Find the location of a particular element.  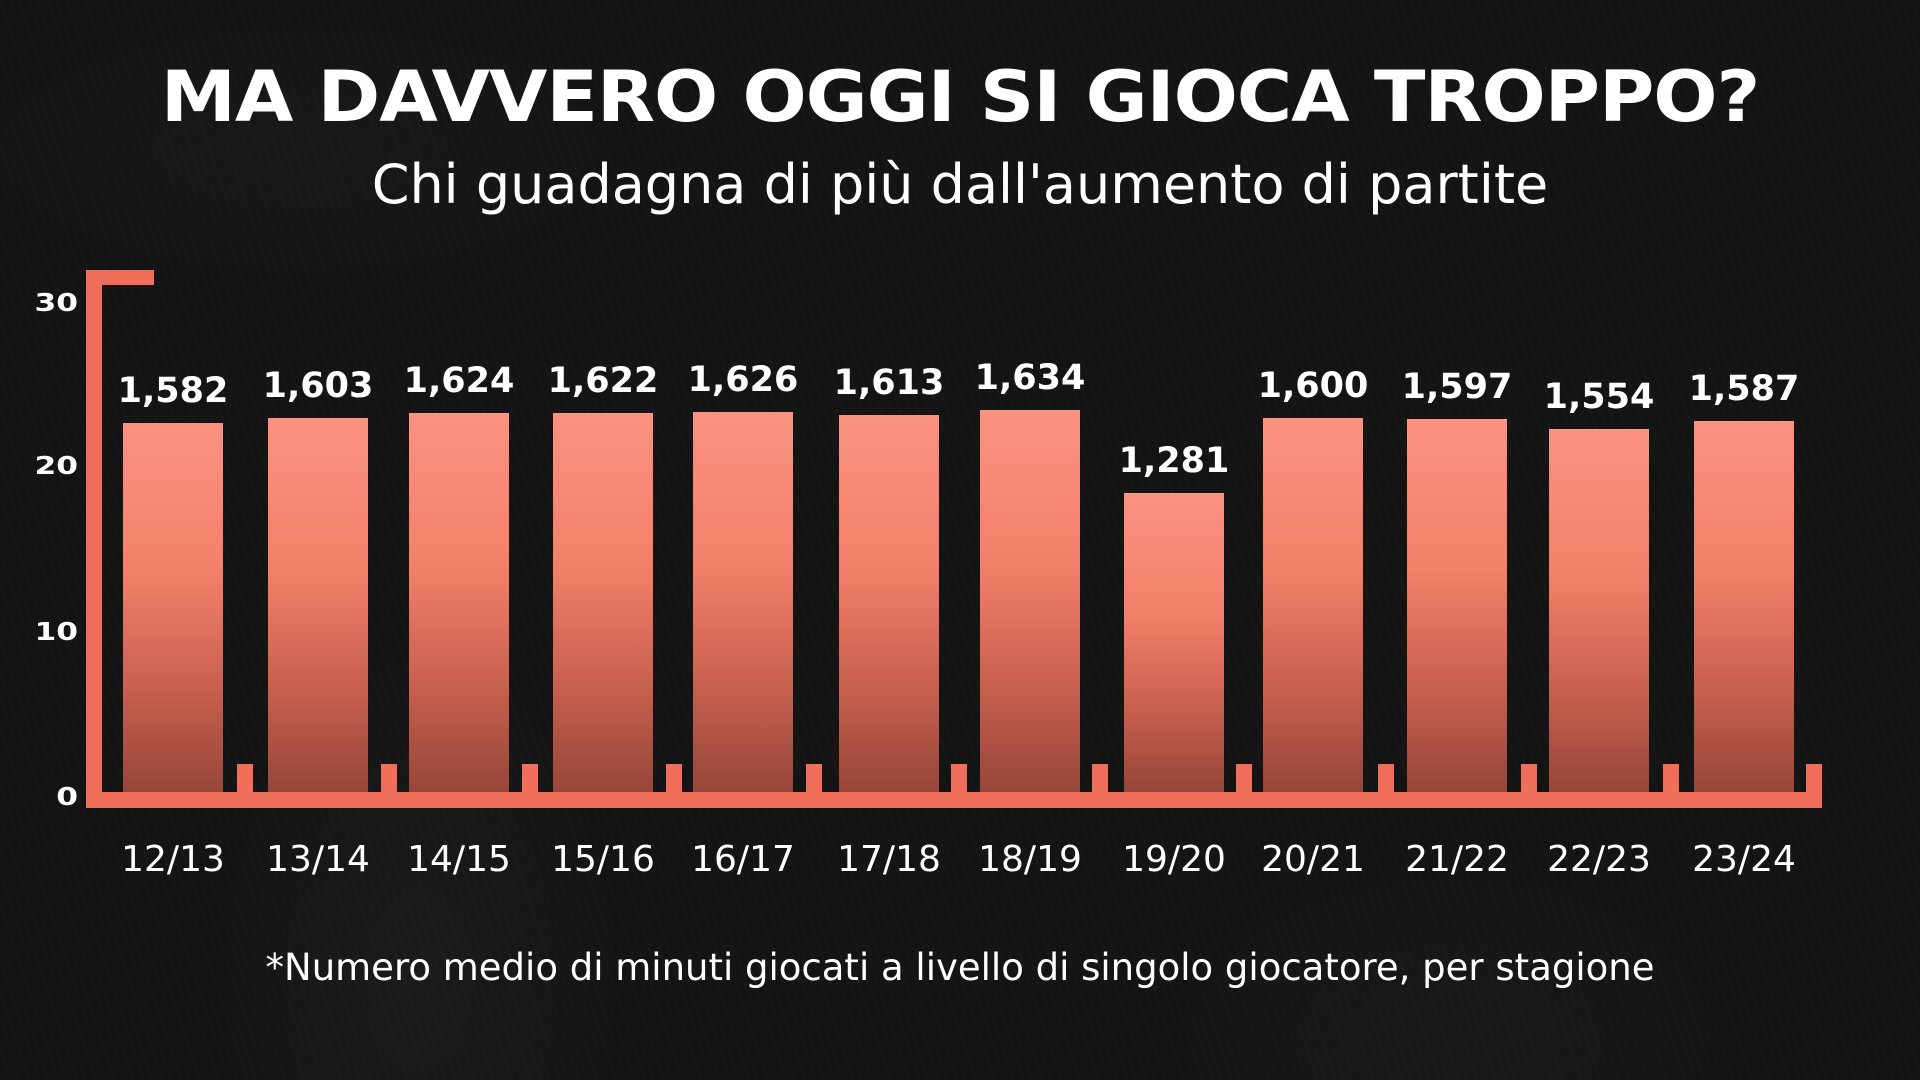

x-tick-label: 13/14 is located at coordinates (318, 859).